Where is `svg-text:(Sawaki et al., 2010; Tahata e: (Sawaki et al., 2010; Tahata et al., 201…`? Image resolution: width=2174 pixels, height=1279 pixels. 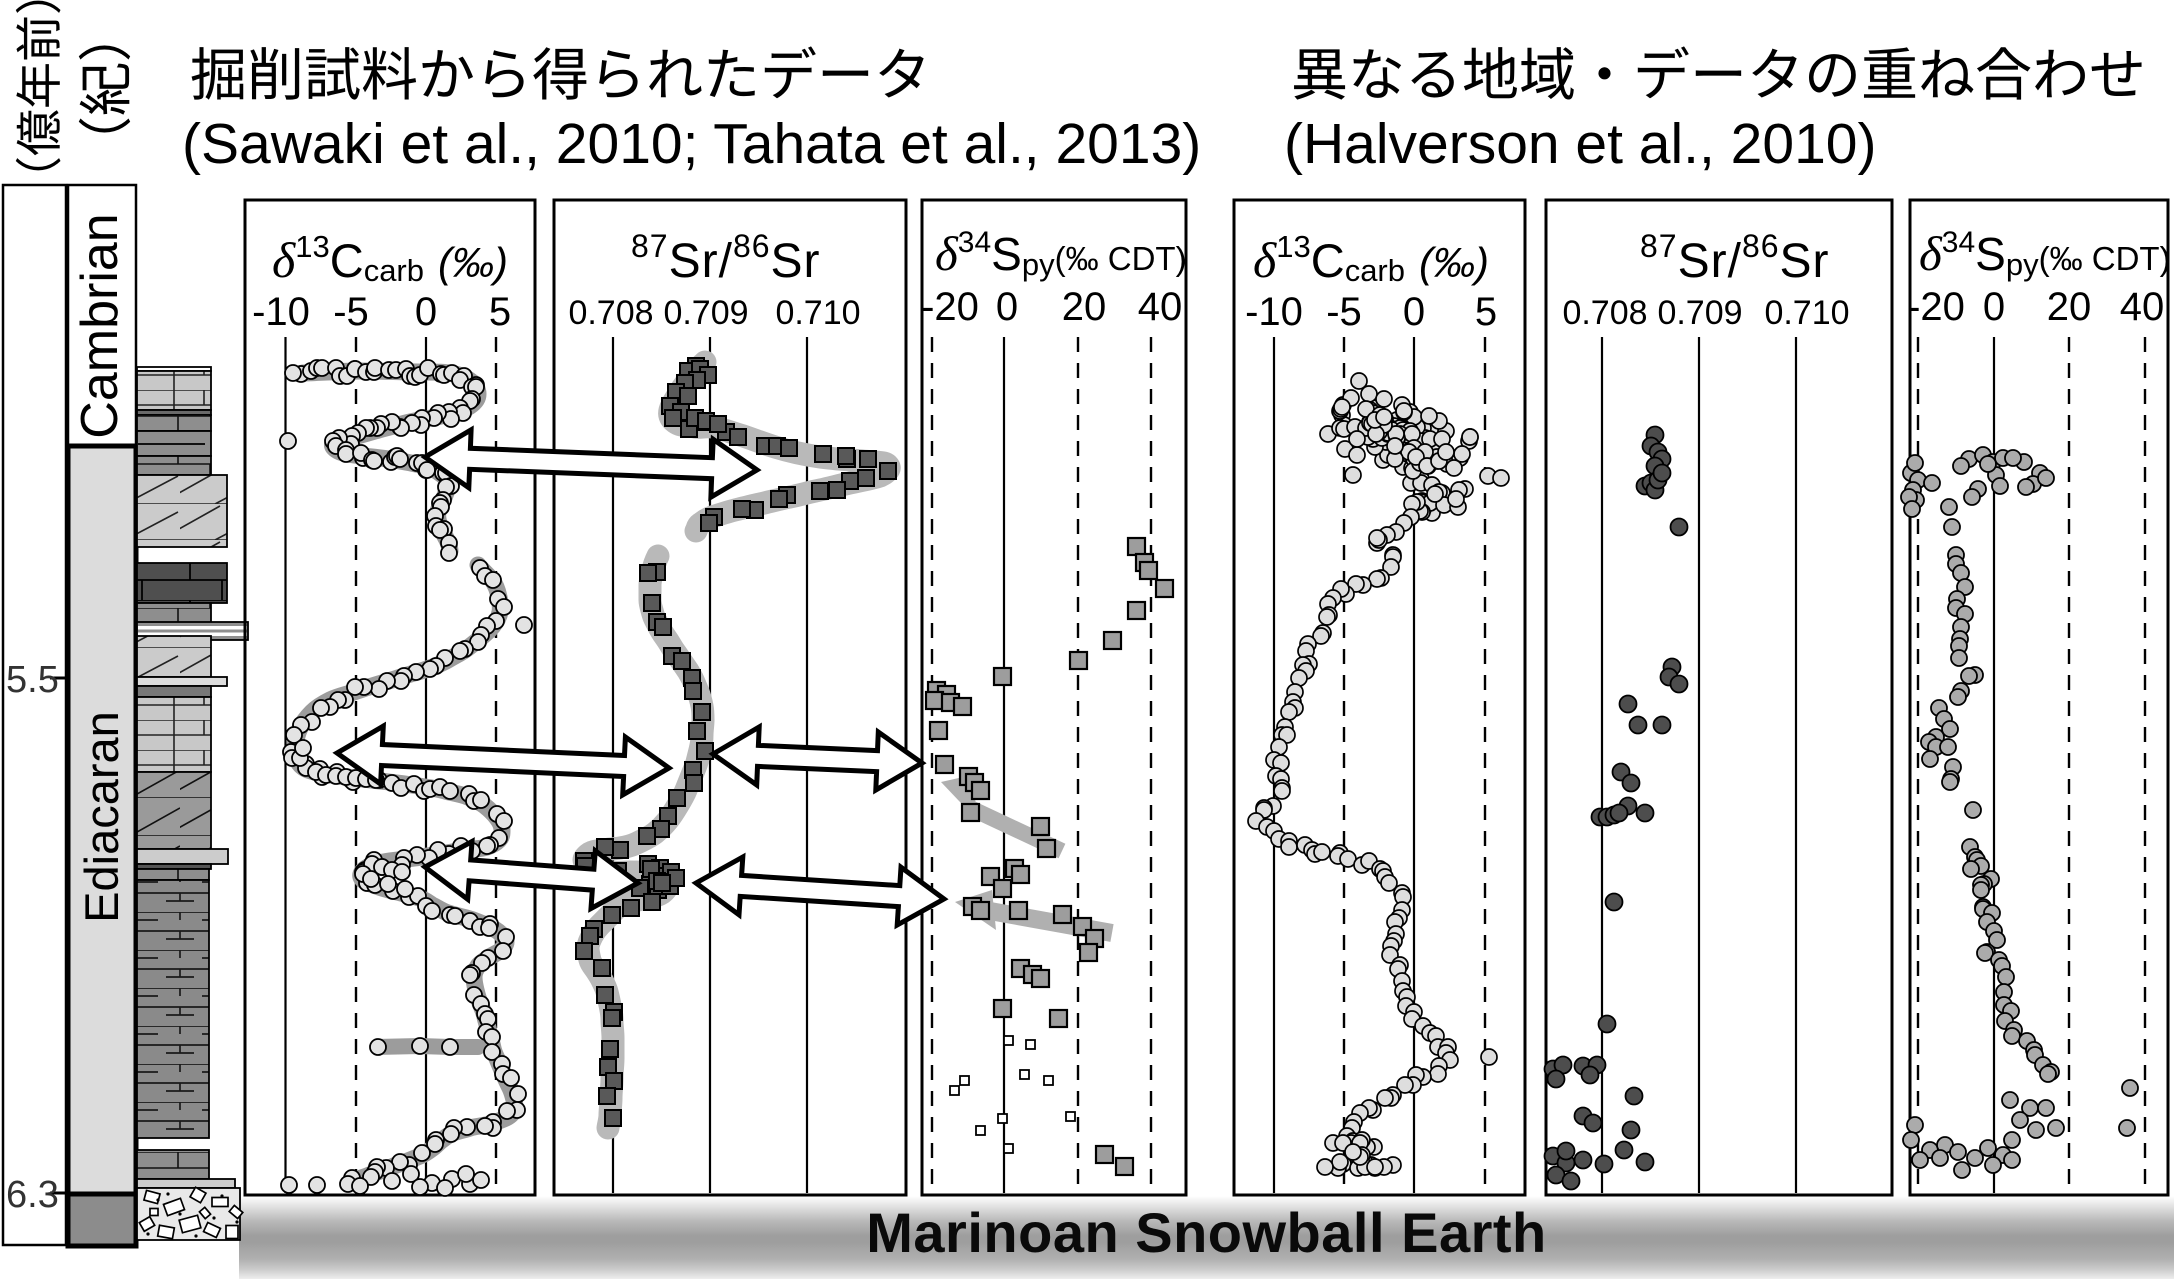 svg-text:(Sawaki et al., 2010; Tahata e: (Sawaki et al., 2010; Tahata et al., 201… is located at coordinates (691, 144).